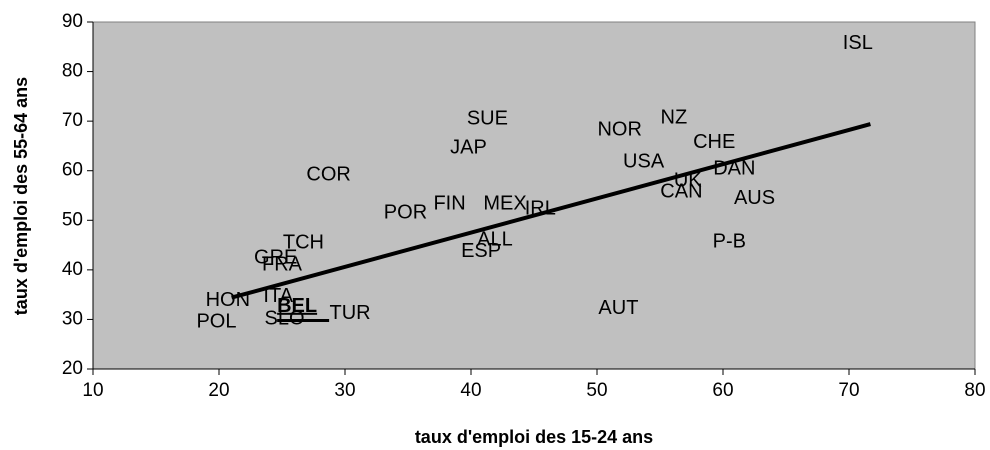 This screenshot has width=990, height=450. What do you see at coordinates (487, 118) in the screenshot?
I see `point-label: SUE` at bounding box center [487, 118].